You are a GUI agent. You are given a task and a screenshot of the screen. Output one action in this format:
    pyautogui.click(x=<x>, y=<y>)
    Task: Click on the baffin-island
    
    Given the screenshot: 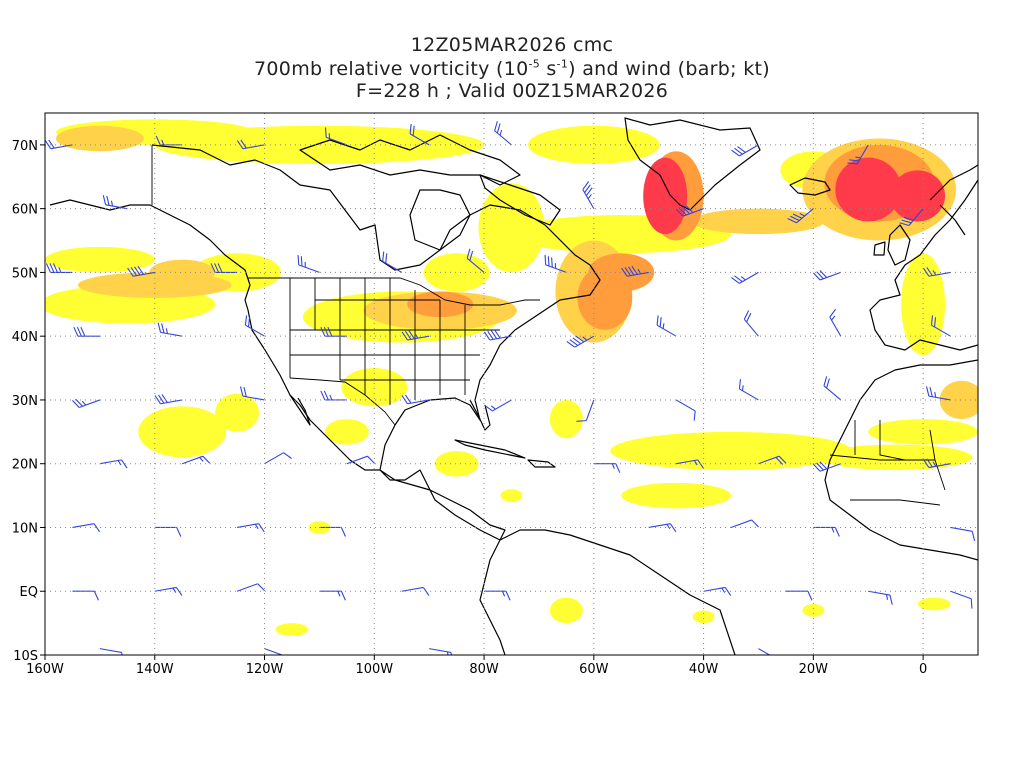 What is the action you would take?
    pyautogui.click(x=520, y=200)
    